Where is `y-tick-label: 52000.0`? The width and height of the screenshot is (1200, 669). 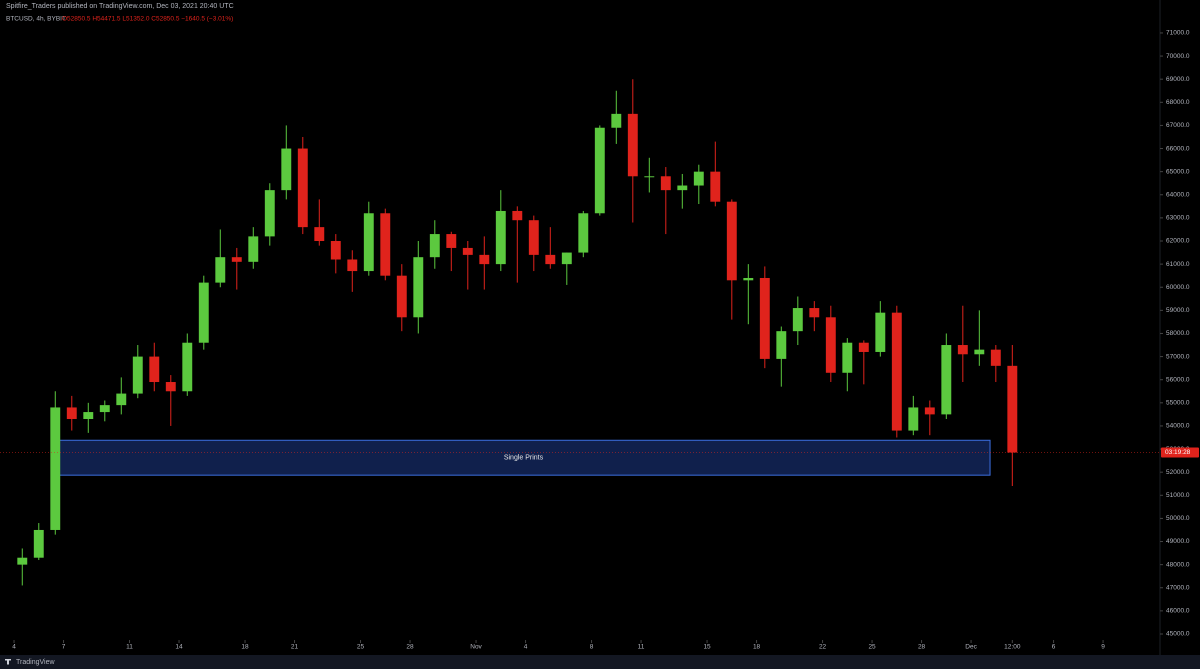
y-tick-label: 52000.0 is located at coordinates (1178, 472).